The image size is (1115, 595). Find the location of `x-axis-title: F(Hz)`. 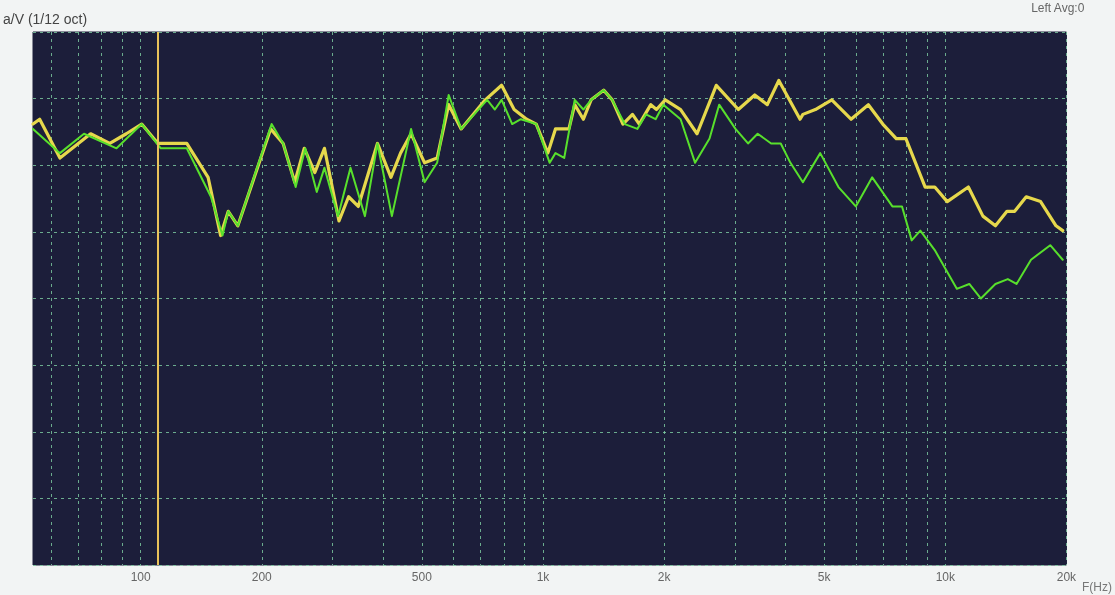

x-axis-title: F(Hz) is located at coordinates (1097, 587).